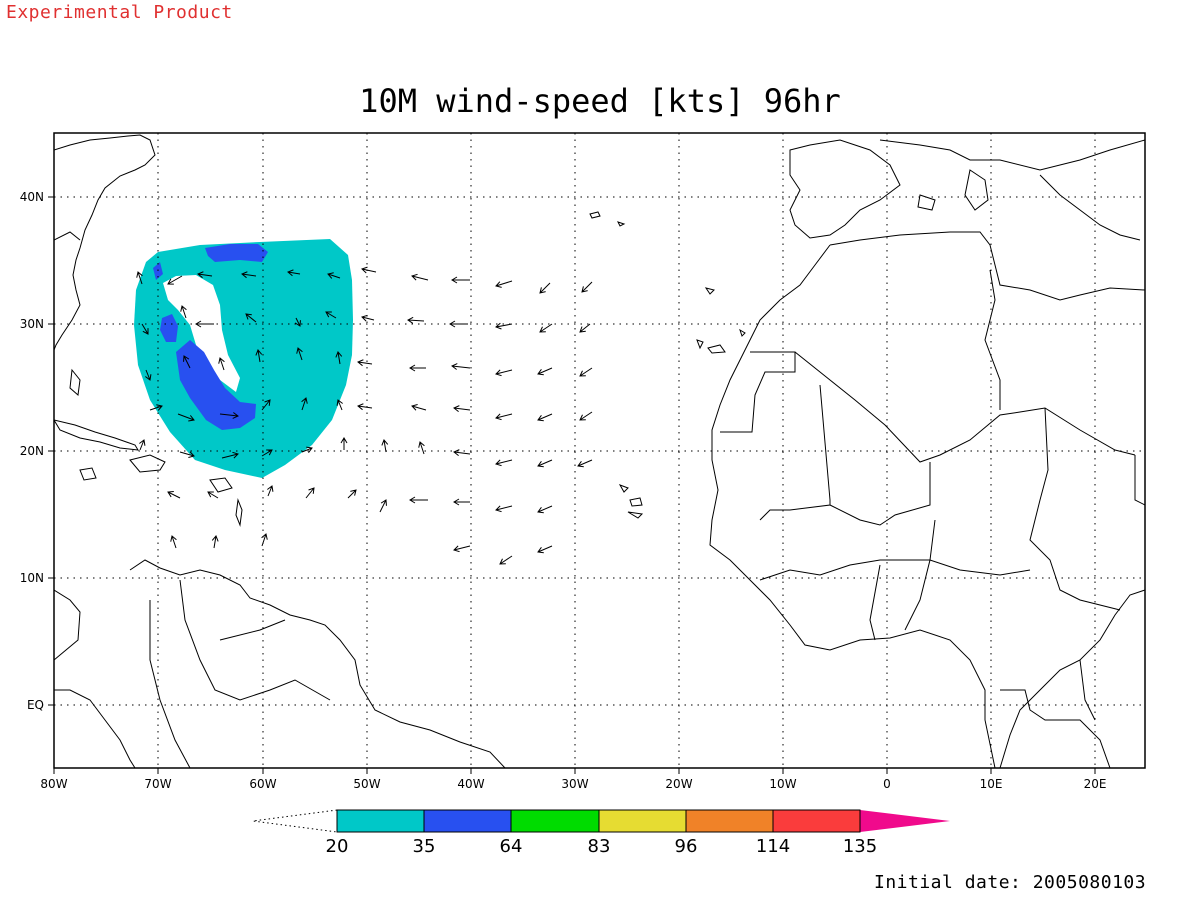 This screenshot has height=900, width=1200. I want to click on lon-label: 40W, so click(470, 784).